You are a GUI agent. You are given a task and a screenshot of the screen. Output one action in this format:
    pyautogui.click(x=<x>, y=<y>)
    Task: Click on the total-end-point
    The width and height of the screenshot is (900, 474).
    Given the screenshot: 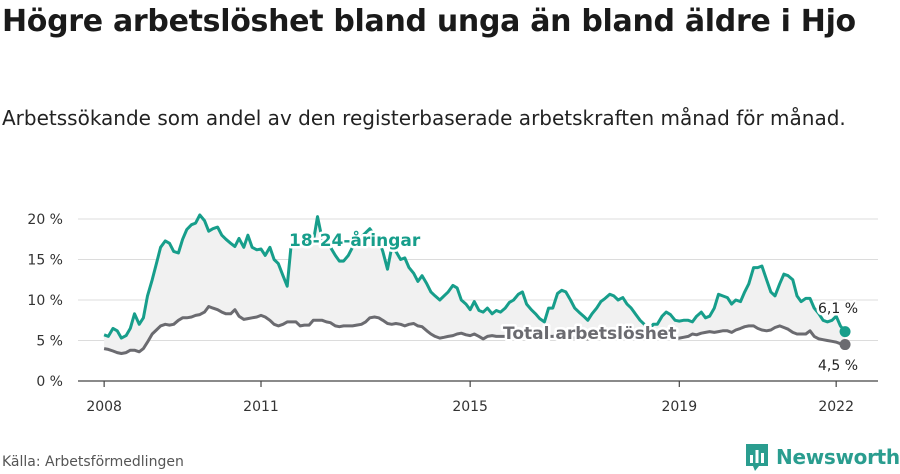 What is the action you would take?
    pyautogui.click(x=845, y=345)
    